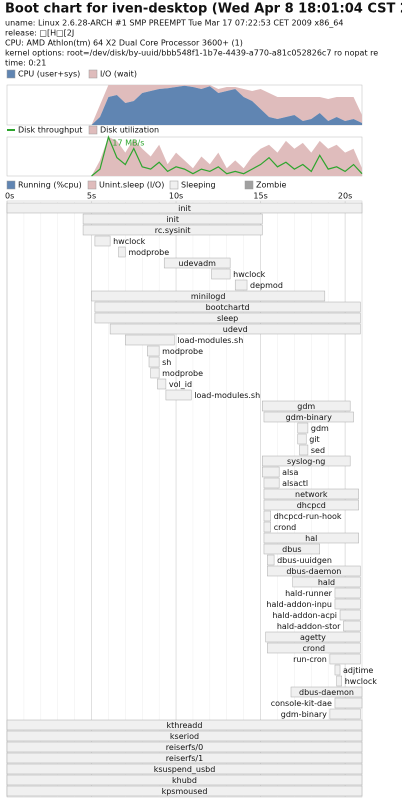  I want to click on x-tick-label: 5s, so click(91, 196).